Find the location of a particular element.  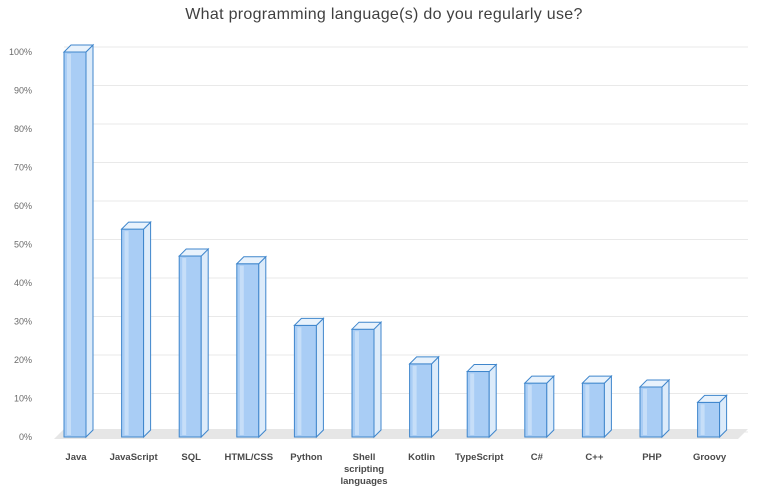

y-tick-label: 50% is located at coordinates (23, 245).